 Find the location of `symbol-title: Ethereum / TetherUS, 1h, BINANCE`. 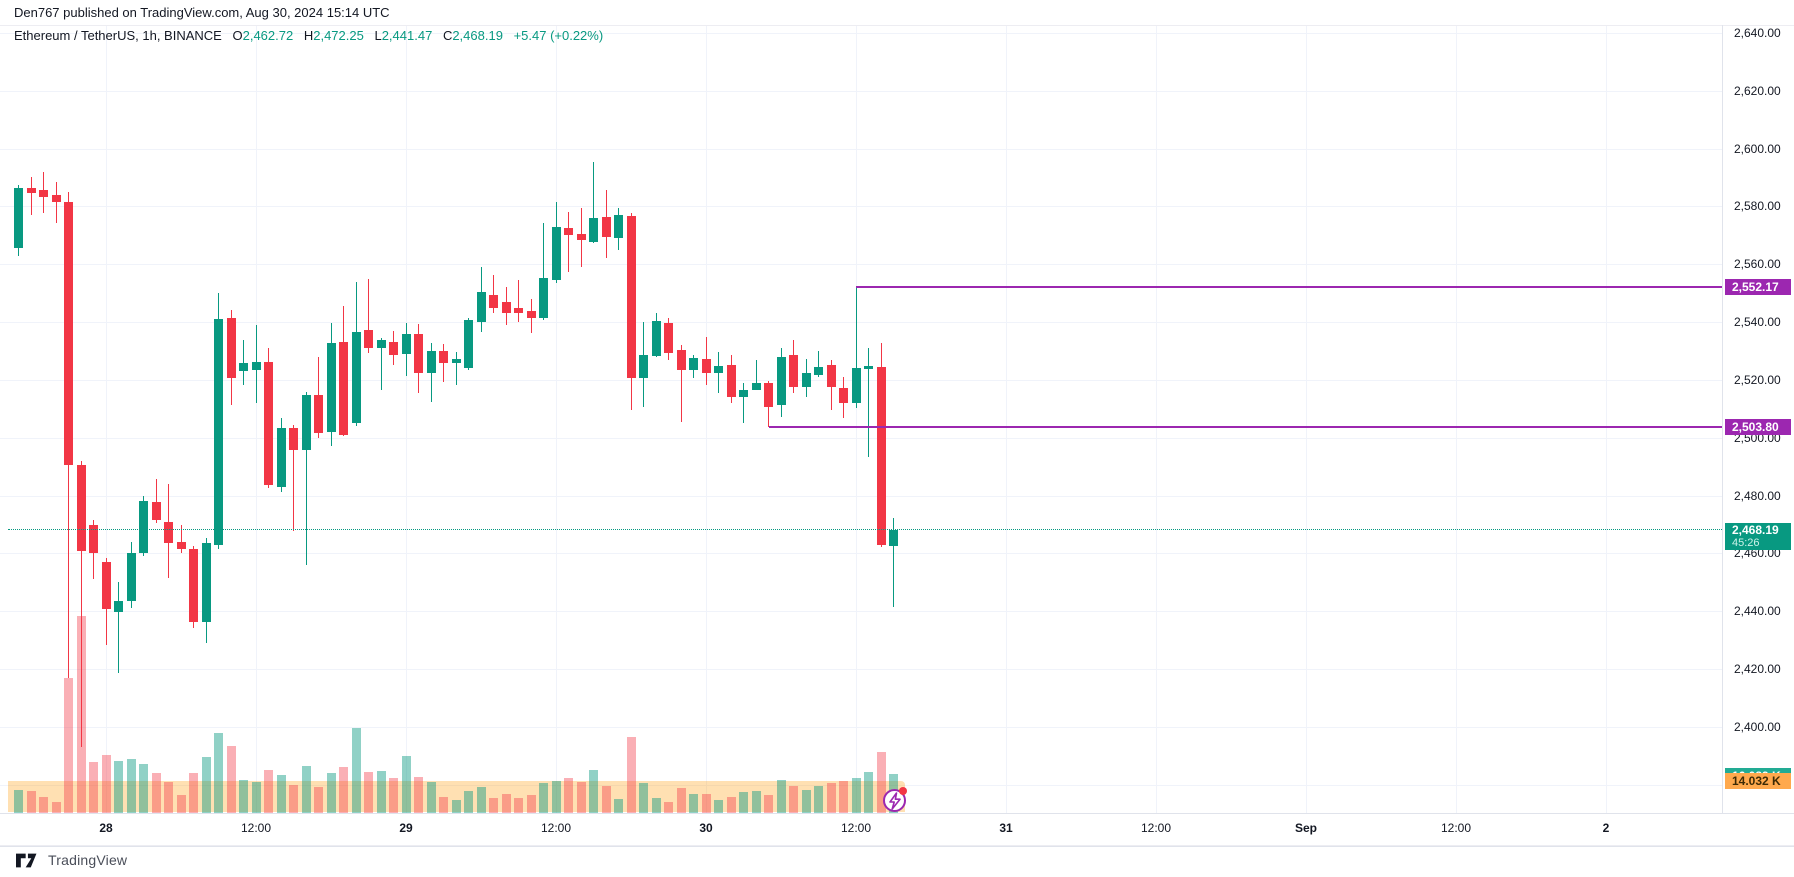

symbol-title: Ethereum / TetherUS, 1h, BINANCE is located at coordinates (118, 35).